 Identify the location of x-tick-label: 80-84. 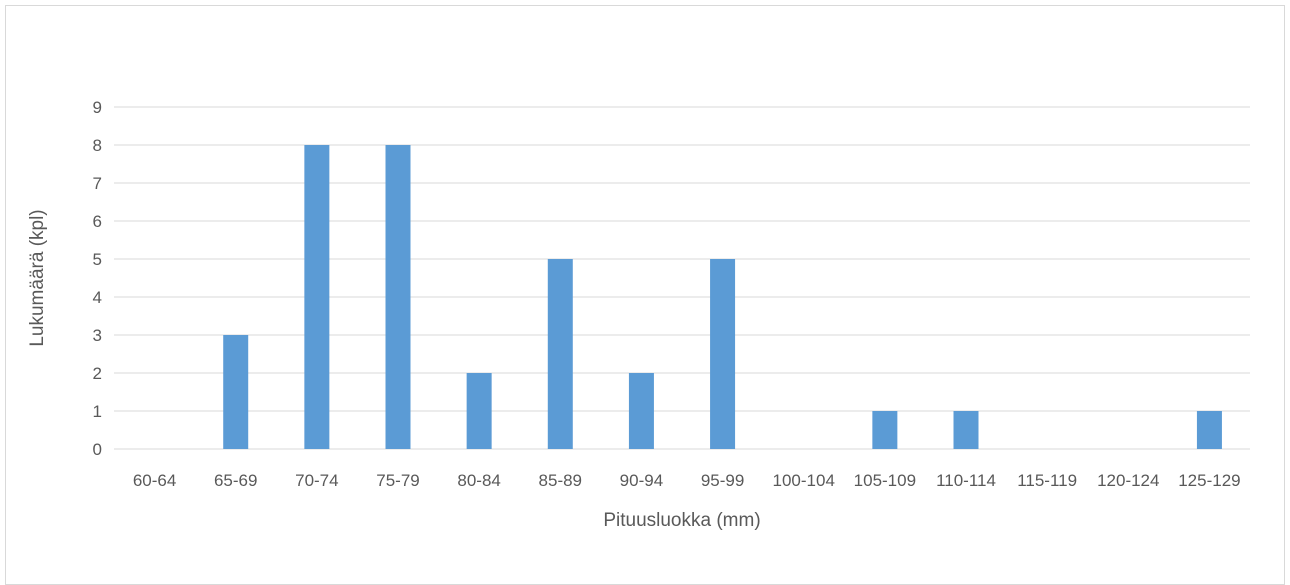
(478, 480).